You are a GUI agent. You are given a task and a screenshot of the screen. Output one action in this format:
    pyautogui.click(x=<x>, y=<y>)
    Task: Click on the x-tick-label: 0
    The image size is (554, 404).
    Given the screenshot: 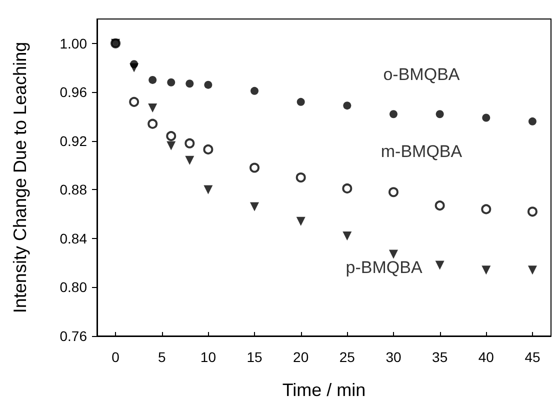 What is the action you would take?
    pyautogui.click(x=116, y=357)
    